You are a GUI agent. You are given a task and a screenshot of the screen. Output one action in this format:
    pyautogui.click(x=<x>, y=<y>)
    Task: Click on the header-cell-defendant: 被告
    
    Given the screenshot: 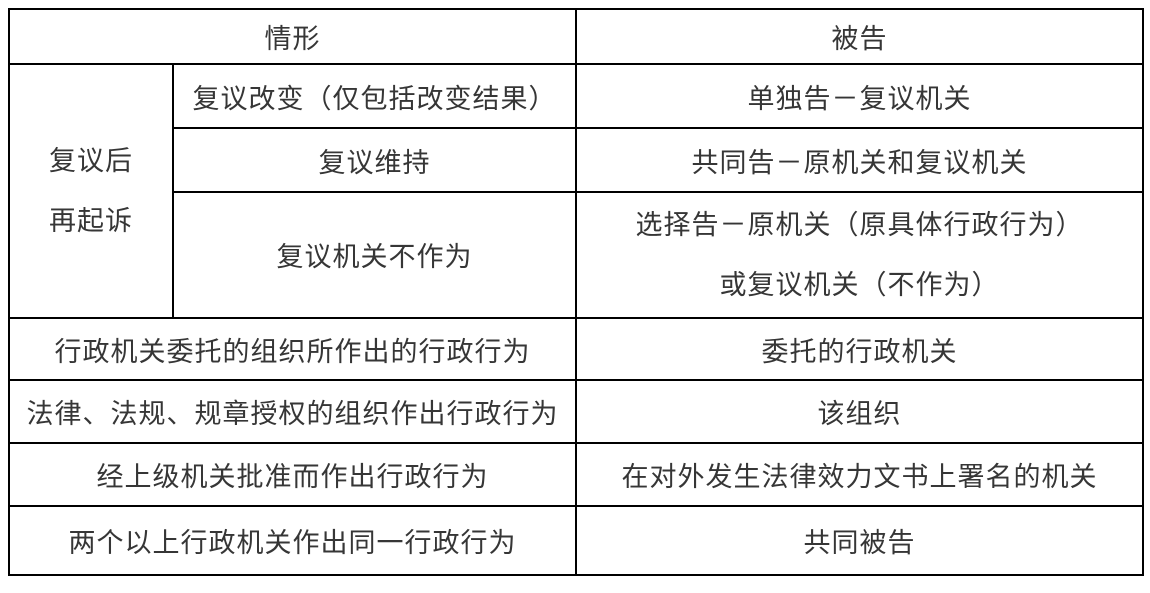 What is the action you would take?
    pyautogui.click(x=859, y=36)
    